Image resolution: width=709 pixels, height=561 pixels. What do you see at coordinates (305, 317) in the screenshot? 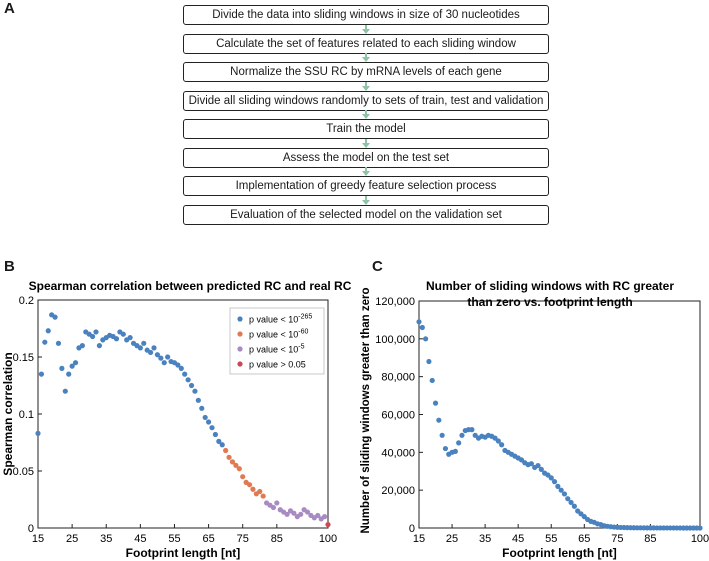
I see `legend-entry-exponent: -265` at bounding box center [305, 317].